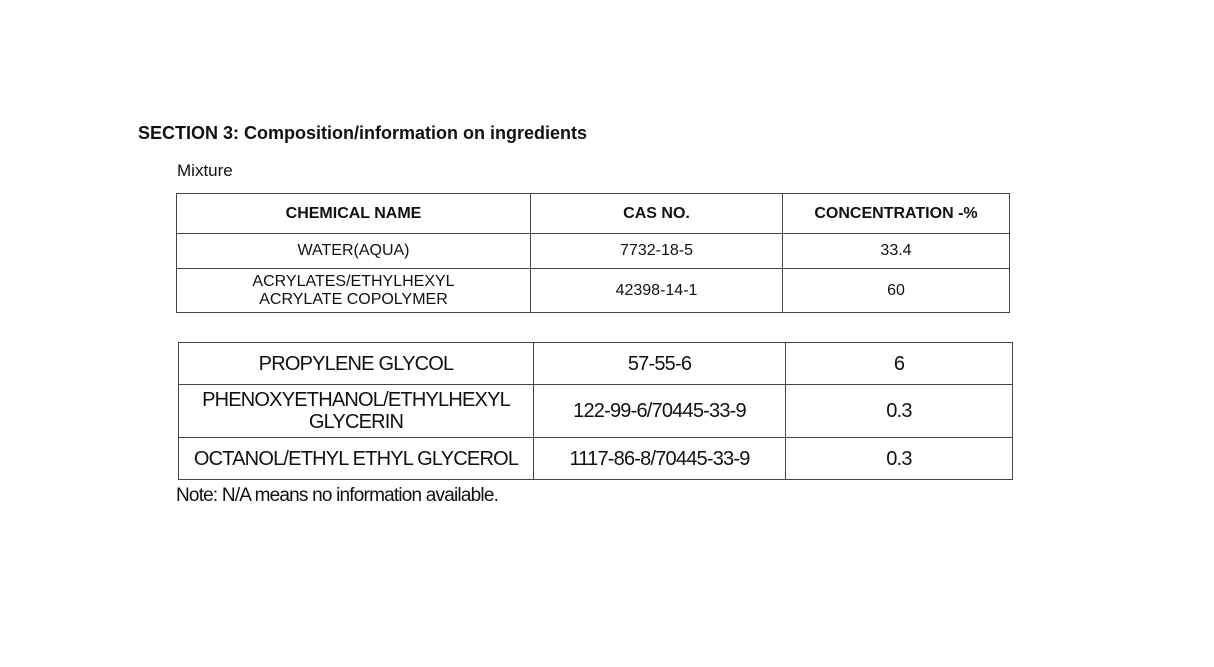  Describe the element at coordinates (353, 213) in the screenshot. I see `header-chemical-name: CHEMICAL NAME` at that location.